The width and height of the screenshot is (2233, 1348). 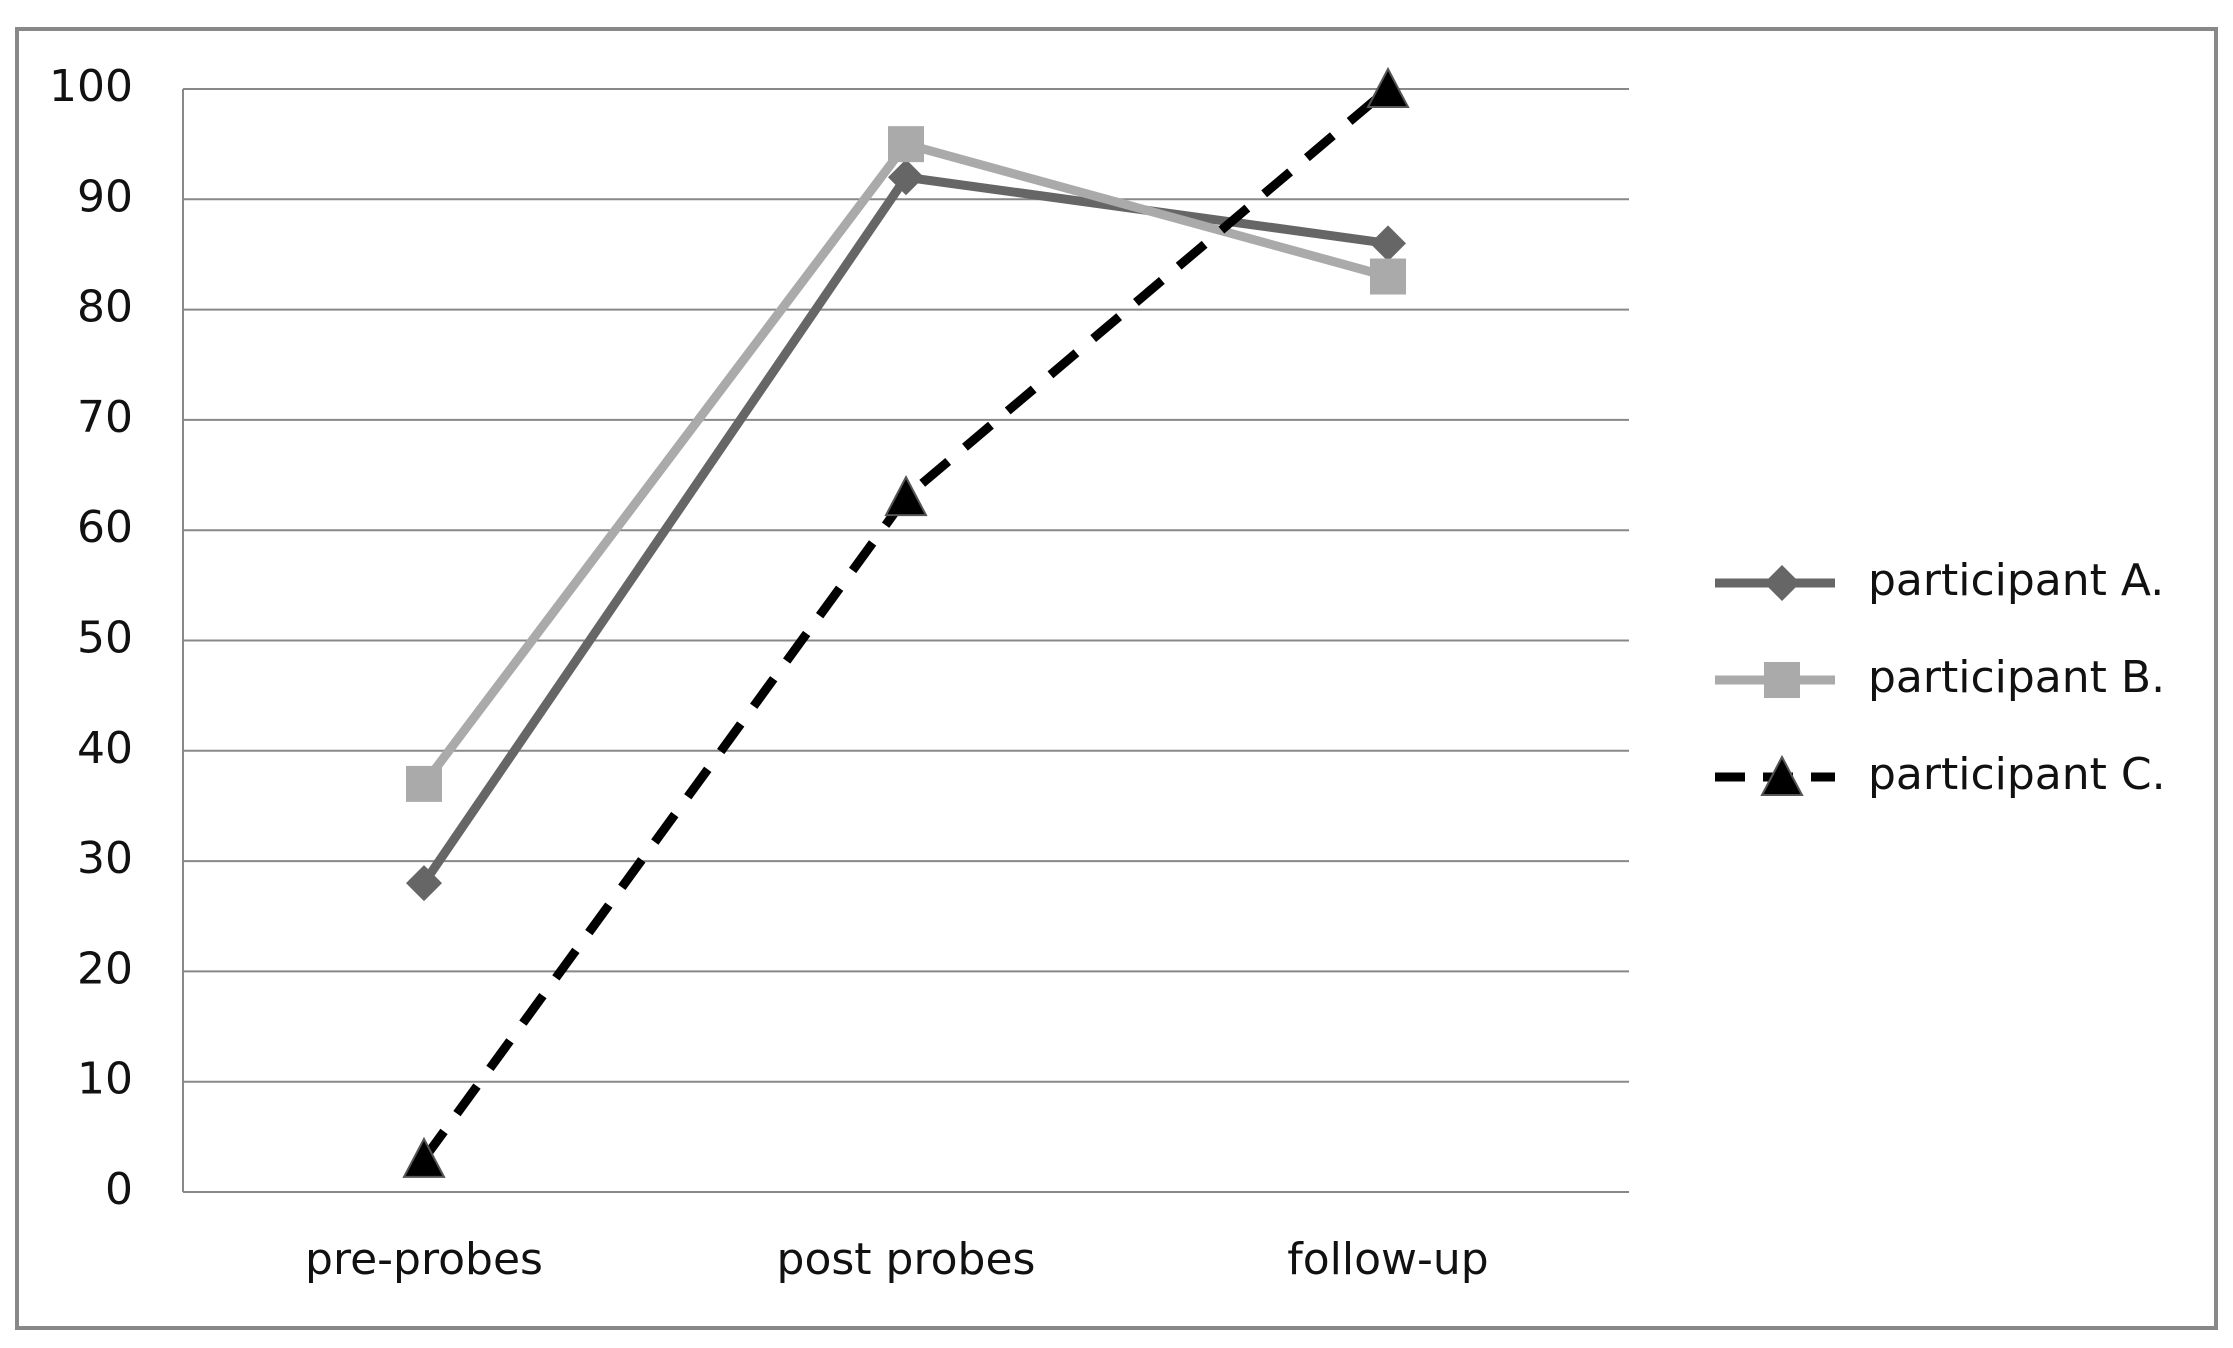 I want to click on y-tick-label: 0, so click(x=119, y=1189).